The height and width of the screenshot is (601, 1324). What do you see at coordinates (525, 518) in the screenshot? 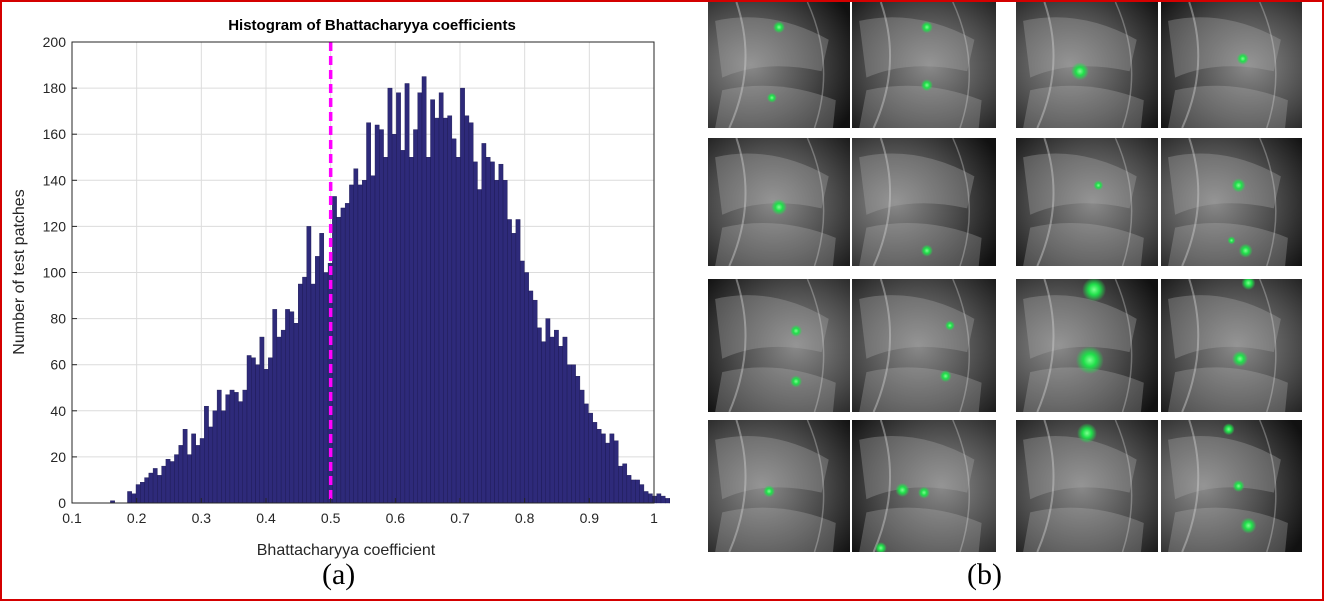
I see `x-tick-label: 0.8` at bounding box center [525, 518].